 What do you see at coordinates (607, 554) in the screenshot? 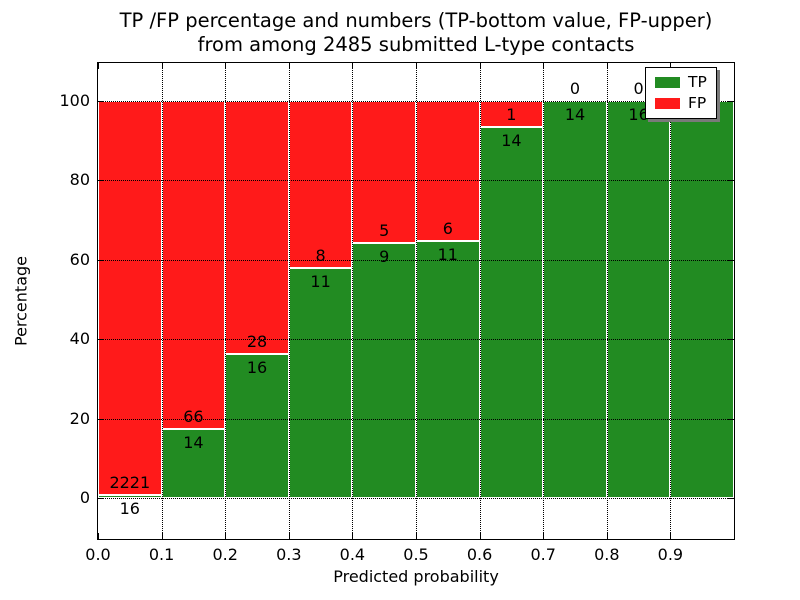
I see `x-tick-label: 0.8` at bounding box center [607, 554].